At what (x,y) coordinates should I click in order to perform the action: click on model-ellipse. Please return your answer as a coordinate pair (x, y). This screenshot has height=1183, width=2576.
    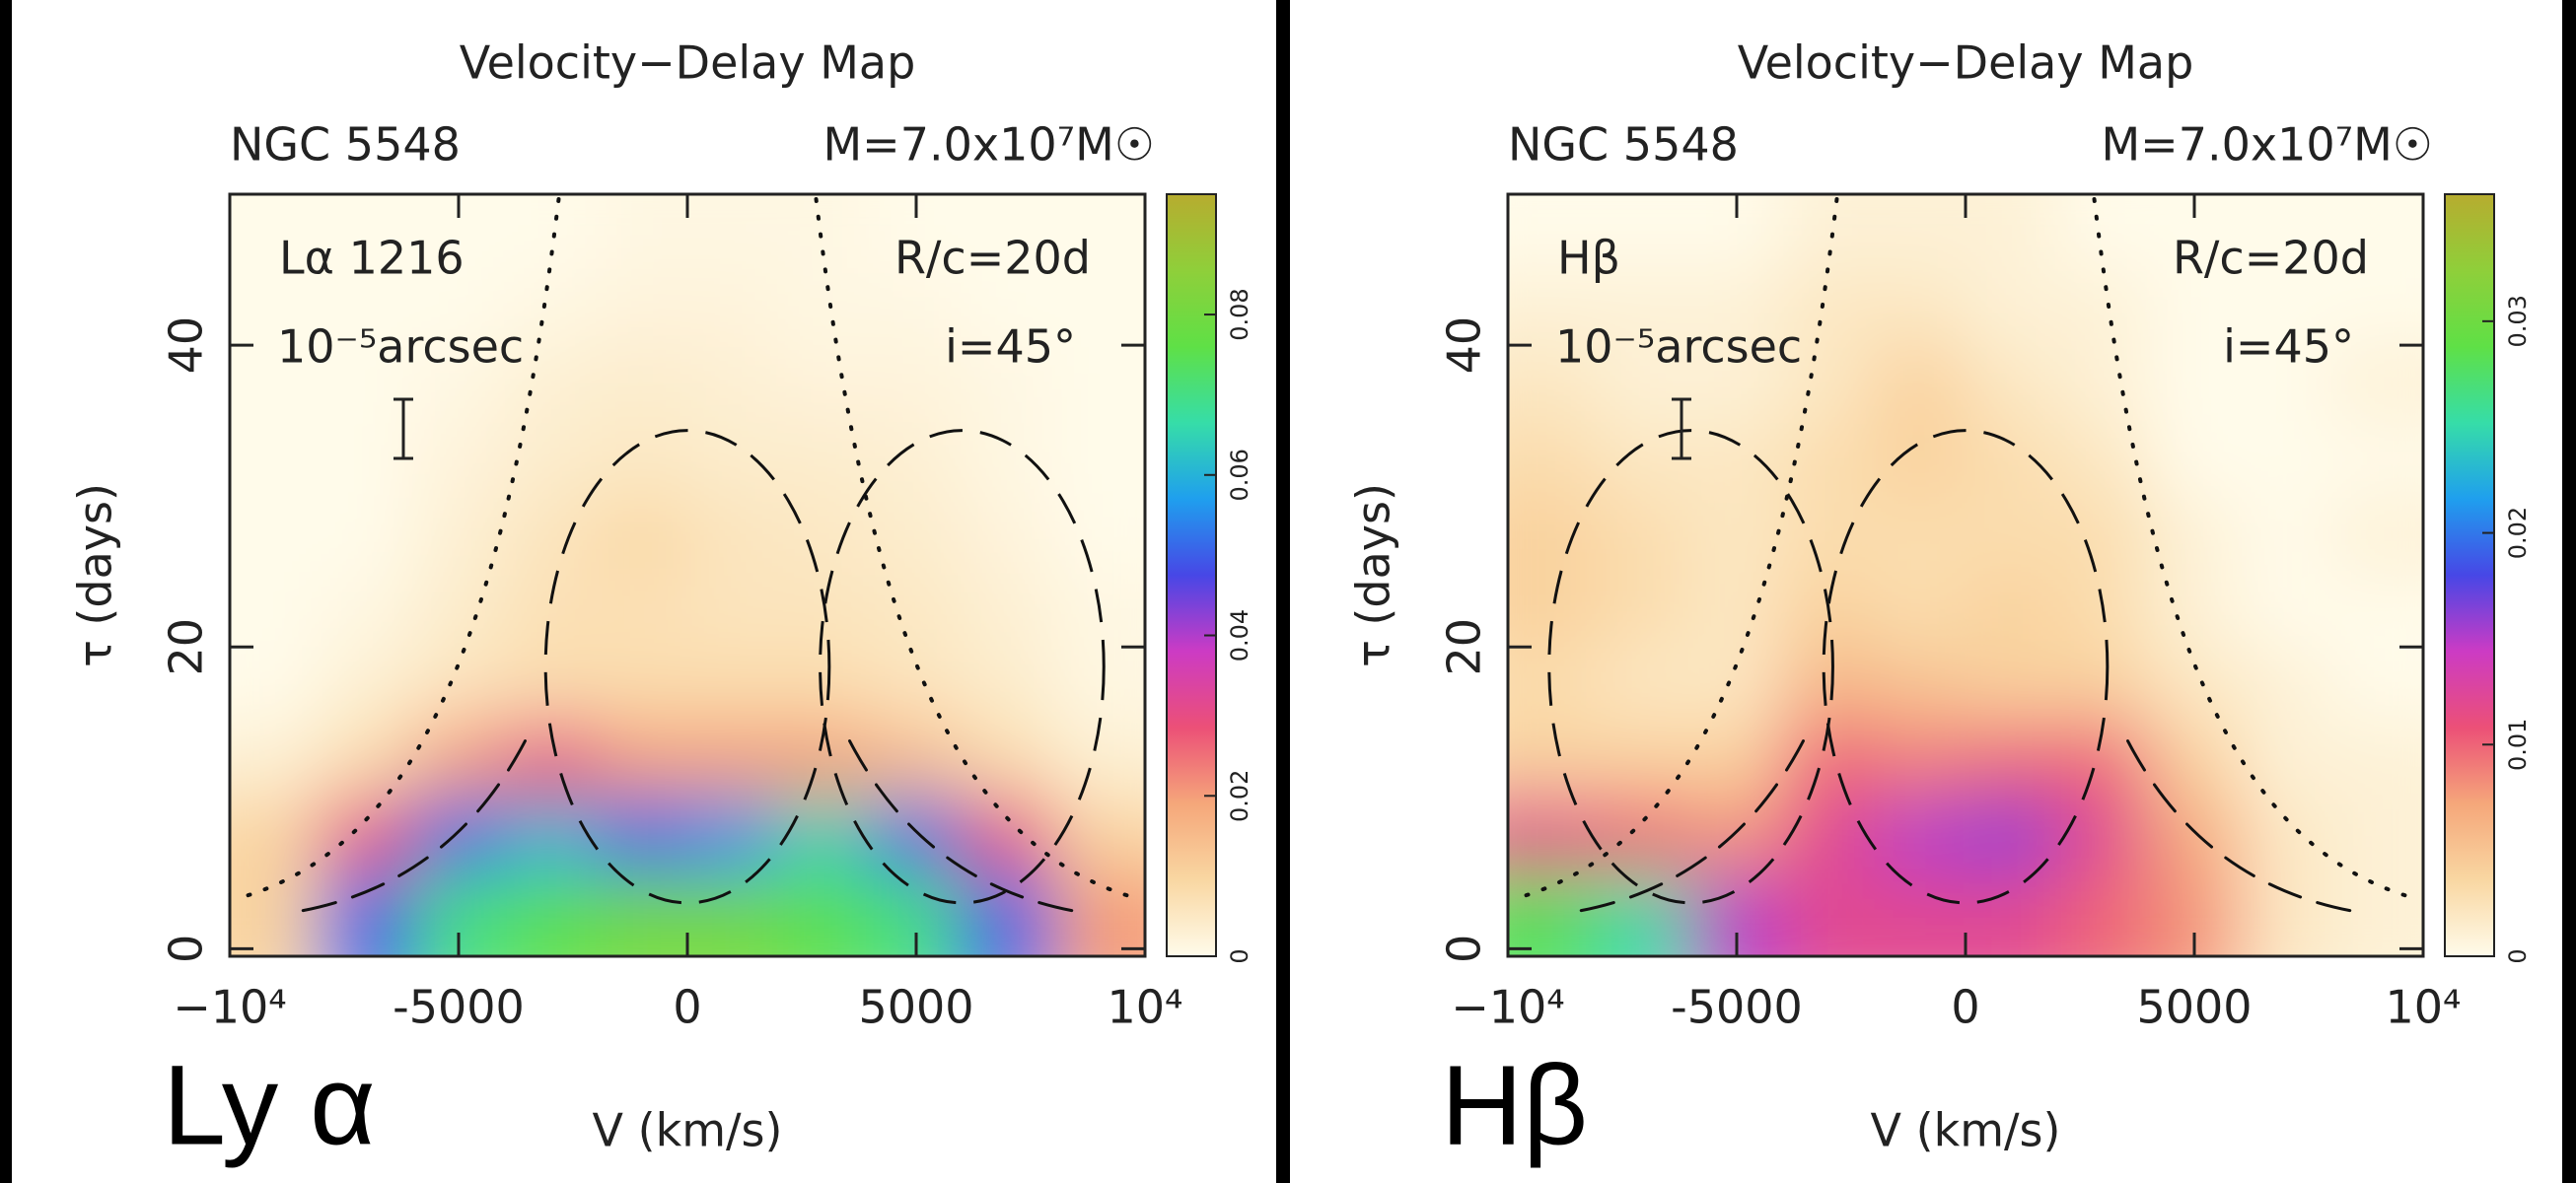
    Looking at the image, I should click on (1966, 667).